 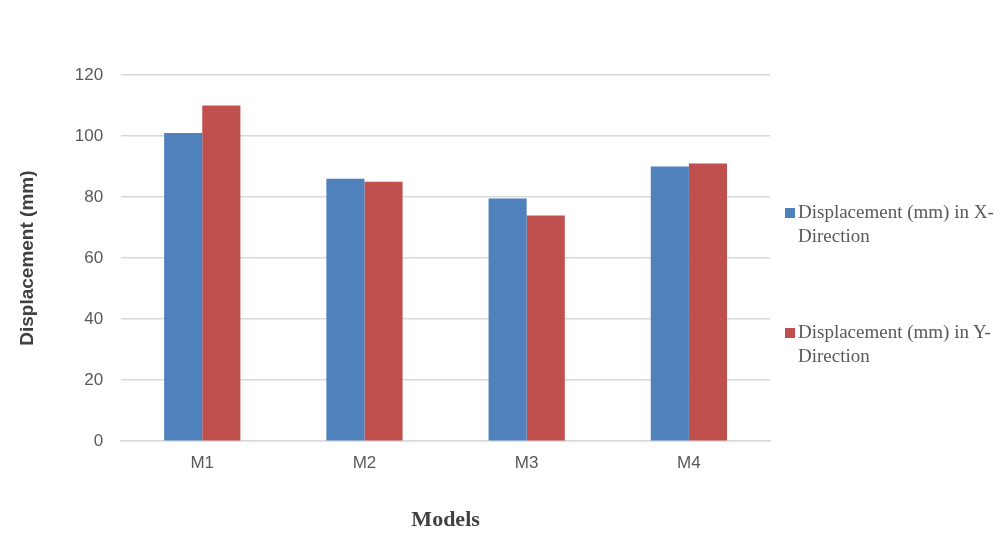 I want to click on y-tick-label: 40, so click(x=94, y=318).